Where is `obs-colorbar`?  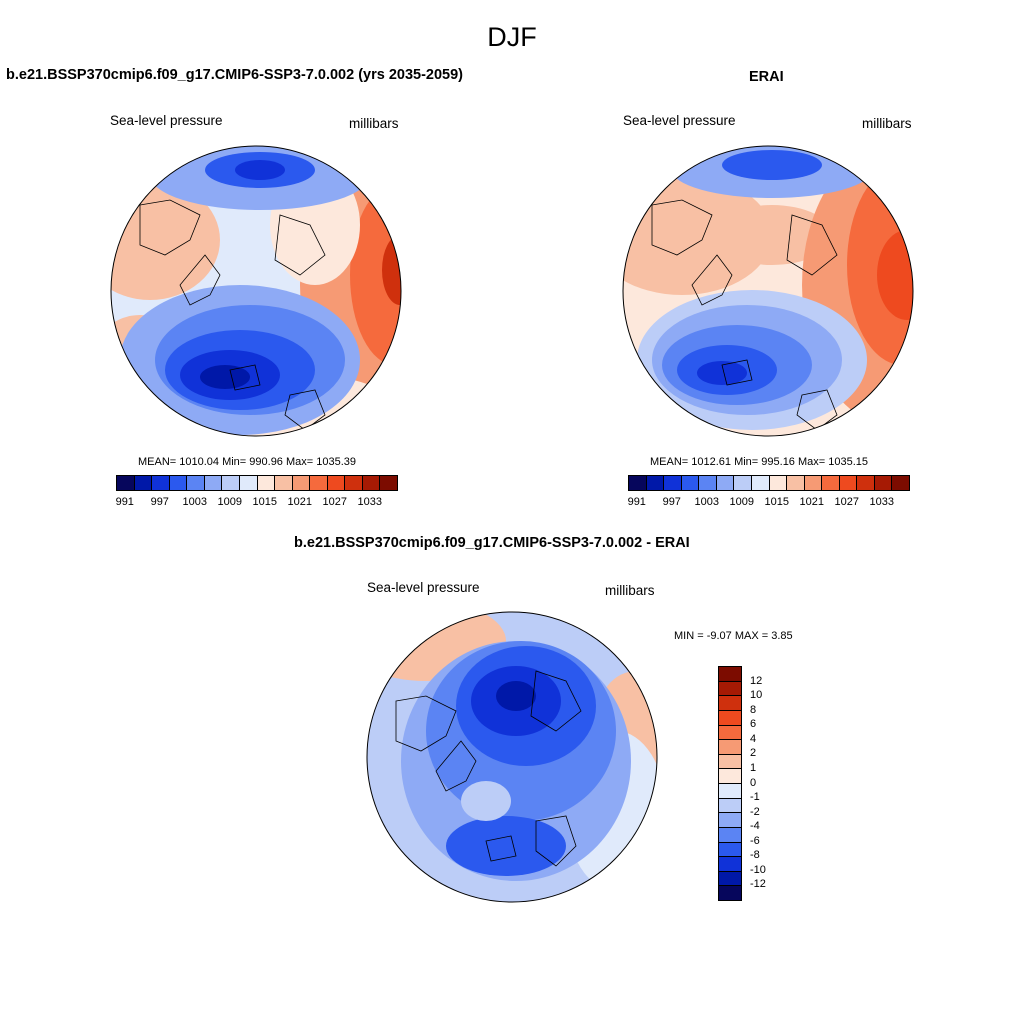 obs-colorbar is located at coordinates (769, 483).